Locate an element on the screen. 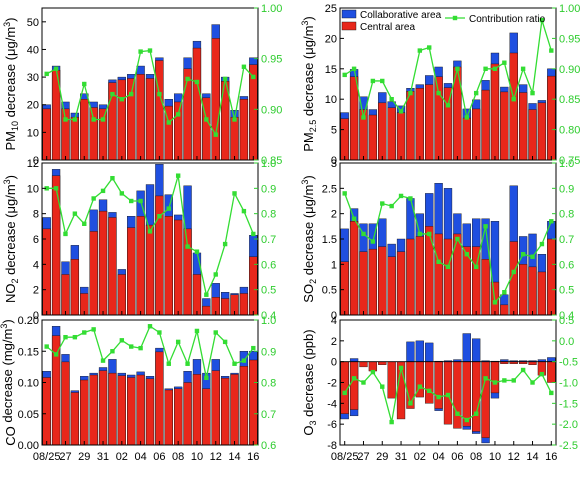 The image size is (580, 490). x-tick-label: 29 is located at coordinates (84, 457).